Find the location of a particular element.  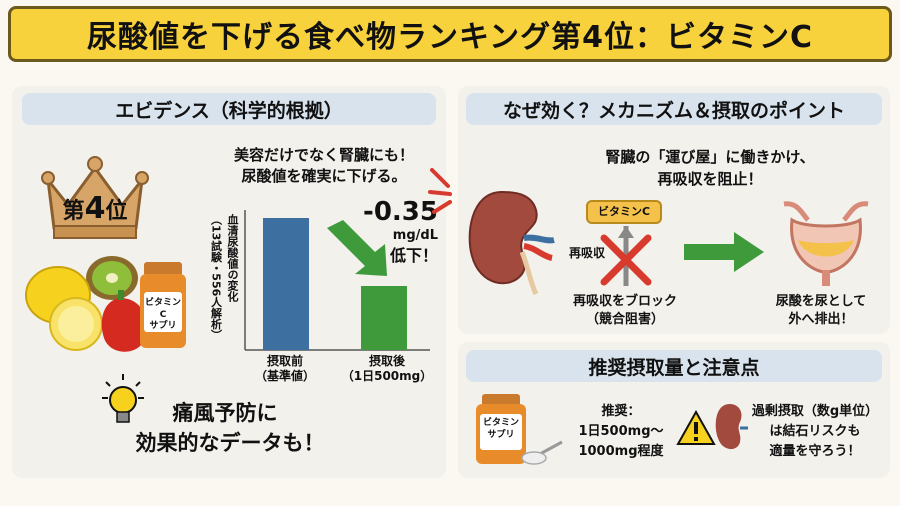

bar-after is located at coordinates (384, 318).